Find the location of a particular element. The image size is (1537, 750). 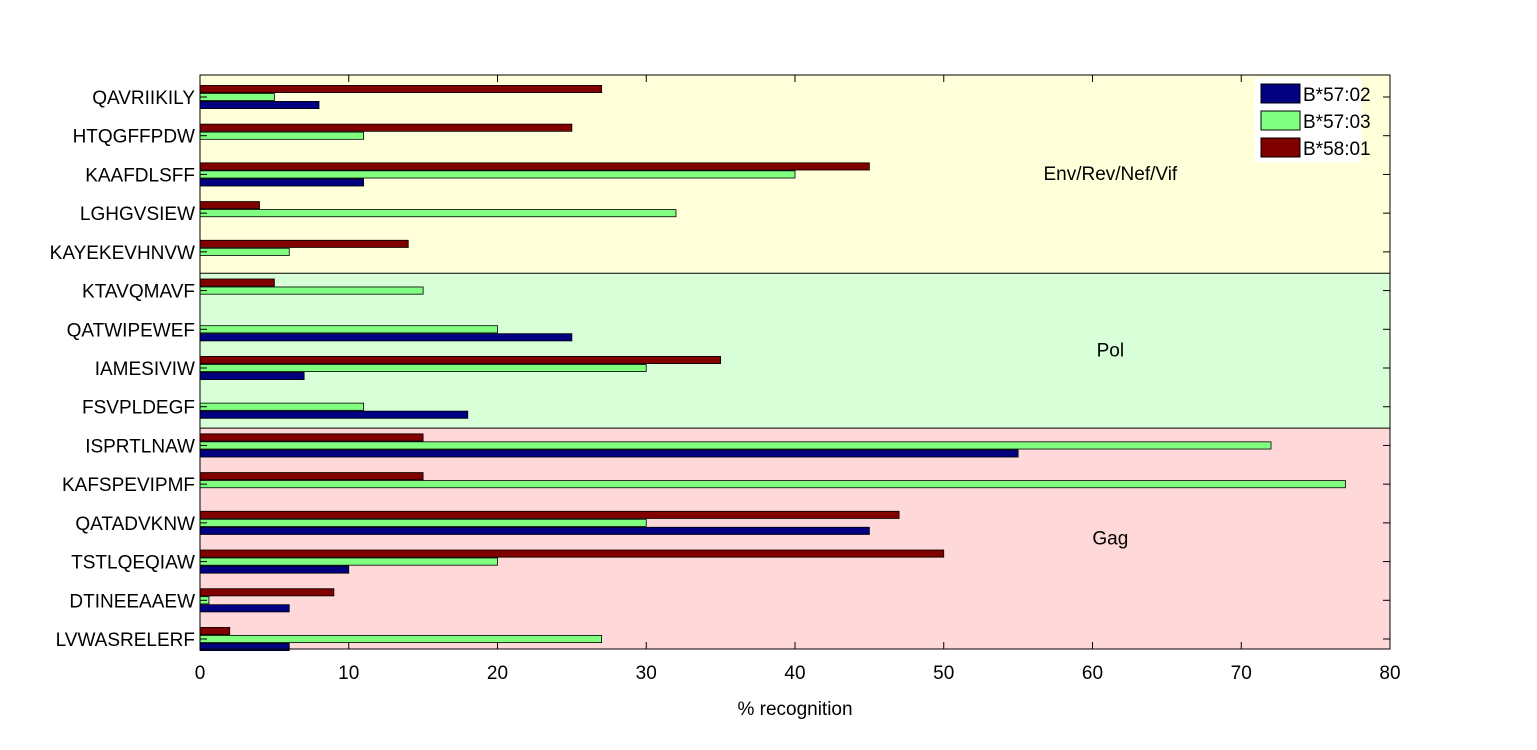

x-axis-label: % recognition is located at coordinates (794, 709).